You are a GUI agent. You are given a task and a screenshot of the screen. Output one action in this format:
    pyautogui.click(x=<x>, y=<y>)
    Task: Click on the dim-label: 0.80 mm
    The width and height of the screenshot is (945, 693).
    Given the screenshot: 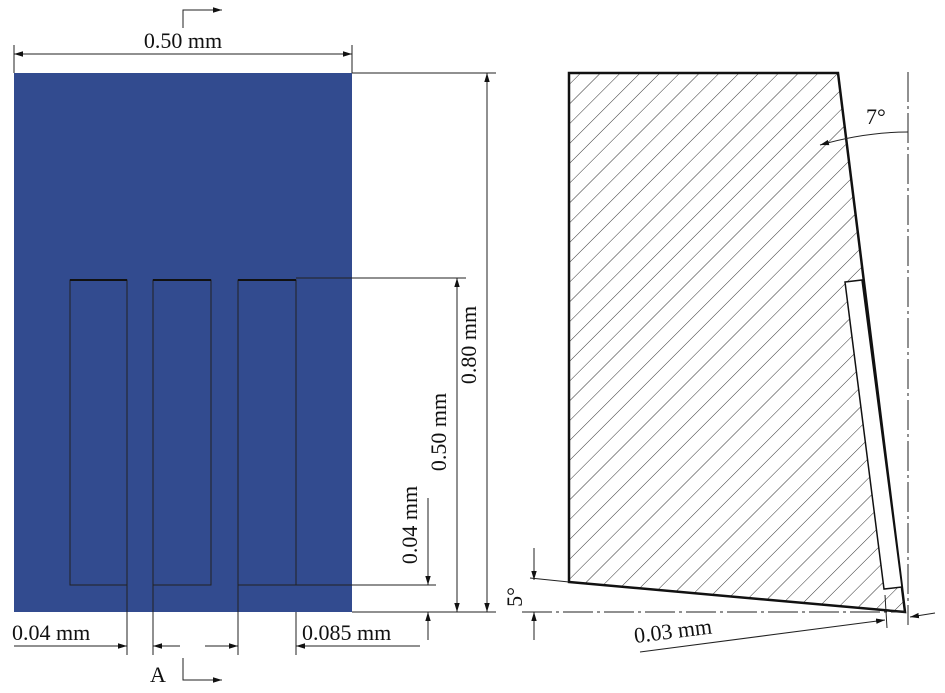 What is the action you would take?
    pyautogui.click(x=468, y=345)
    